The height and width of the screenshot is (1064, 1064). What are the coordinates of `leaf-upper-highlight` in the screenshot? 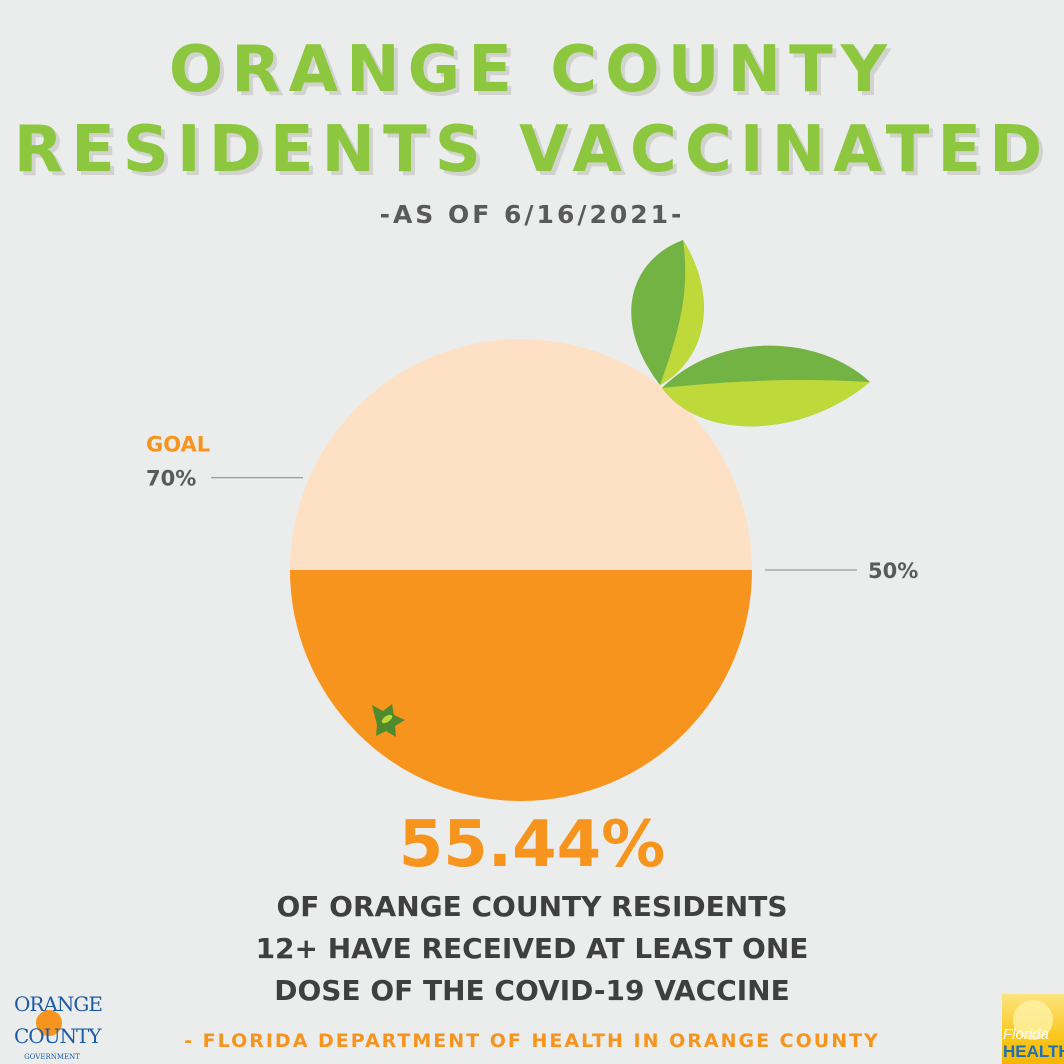 It's located at (682, 312).